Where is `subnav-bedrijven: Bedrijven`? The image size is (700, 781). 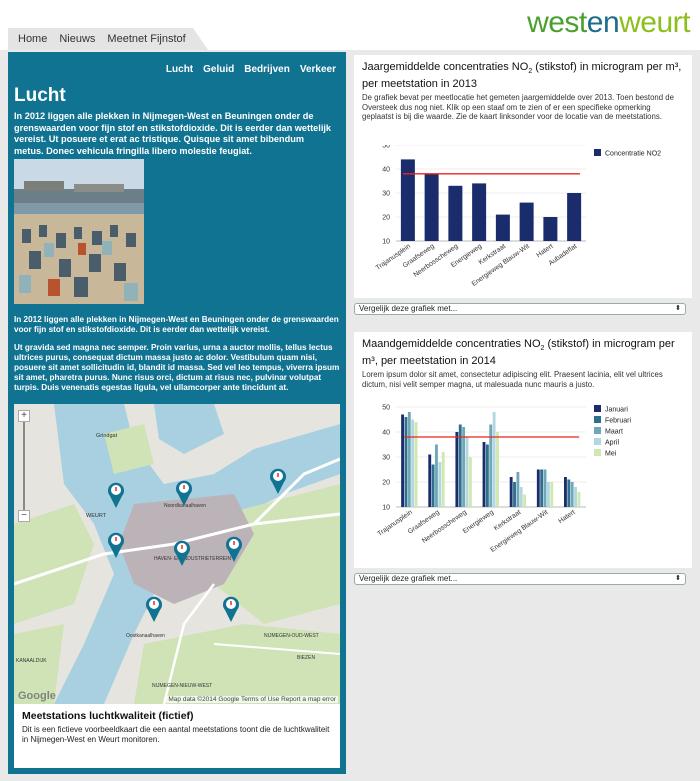
subnav-bedrijven: Bedrijven is located at coordinates (267, 69).